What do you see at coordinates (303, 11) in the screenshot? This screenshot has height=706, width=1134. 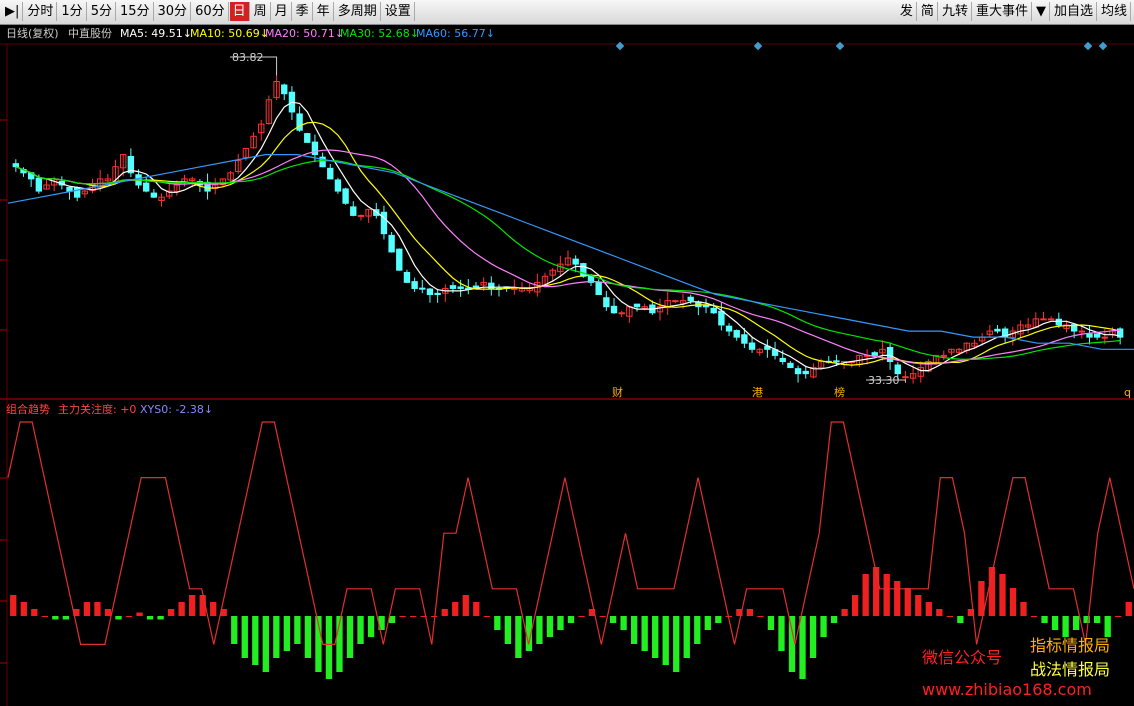 I see `toolbar-button-10: 季` at bounding box center [303, 11].